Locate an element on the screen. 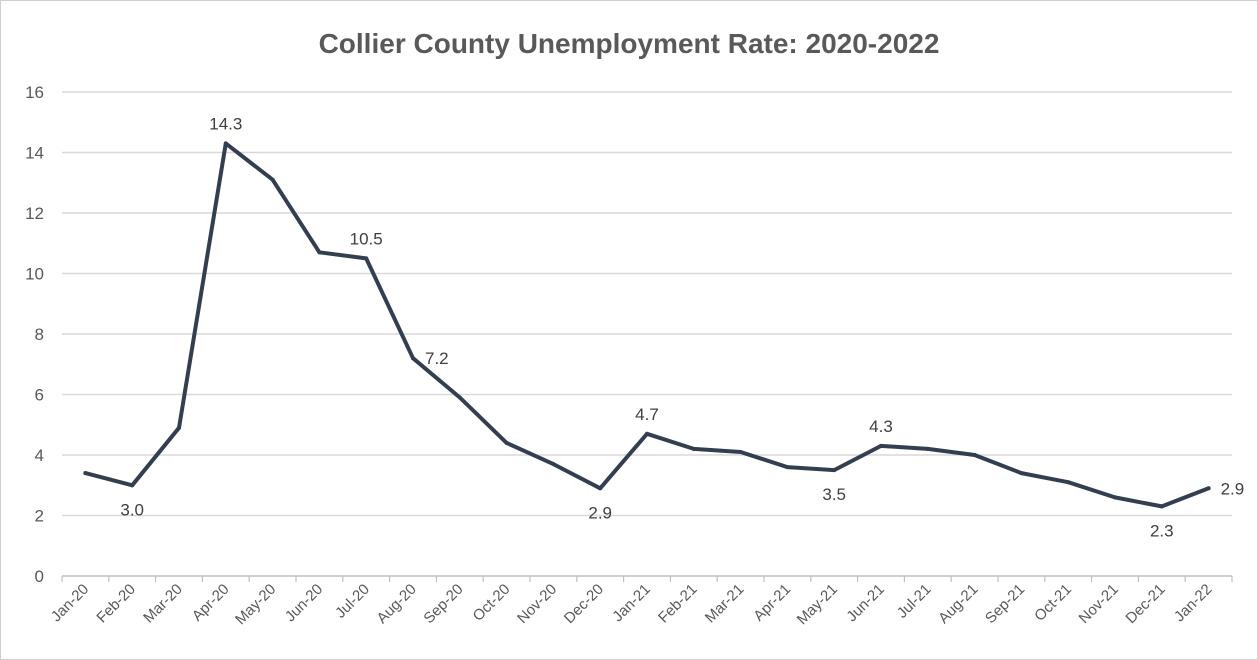 The image size is (1258, 660). data-label: 2.3 is located at coordinates (1162, 530).